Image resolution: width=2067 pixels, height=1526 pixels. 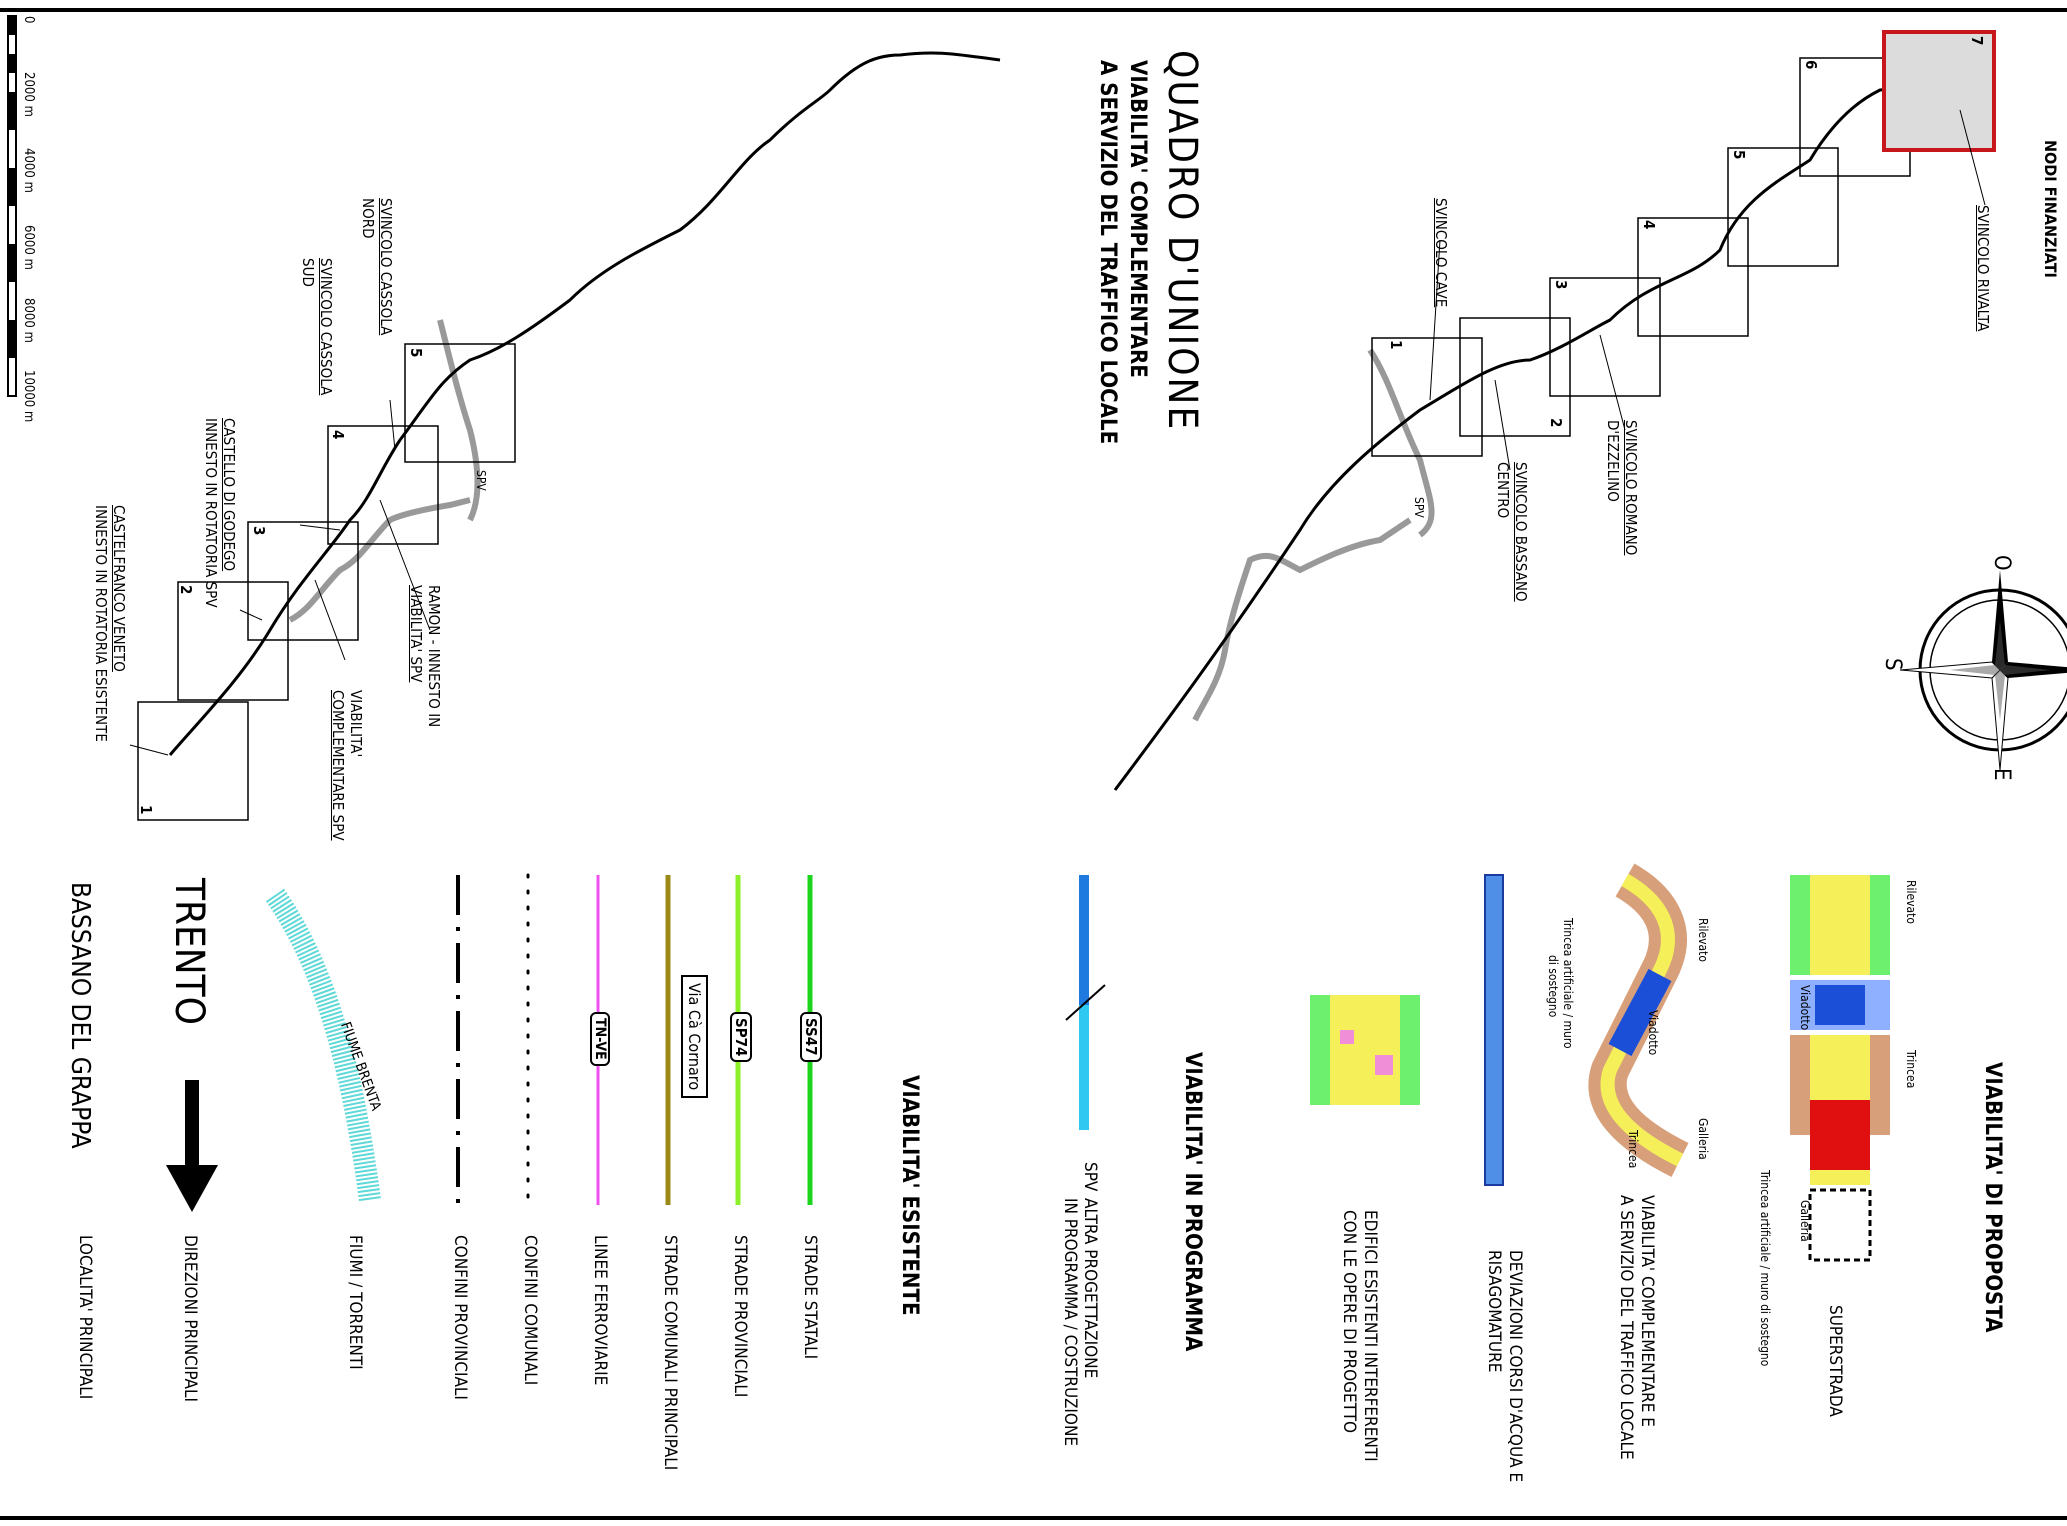 What do you see at coordinates (101, 623) in the screenshot?
I see `label-castelfranco-2: INNESTO IN ROTATORIA ESISTENTE` at bounding box center [101, 623].